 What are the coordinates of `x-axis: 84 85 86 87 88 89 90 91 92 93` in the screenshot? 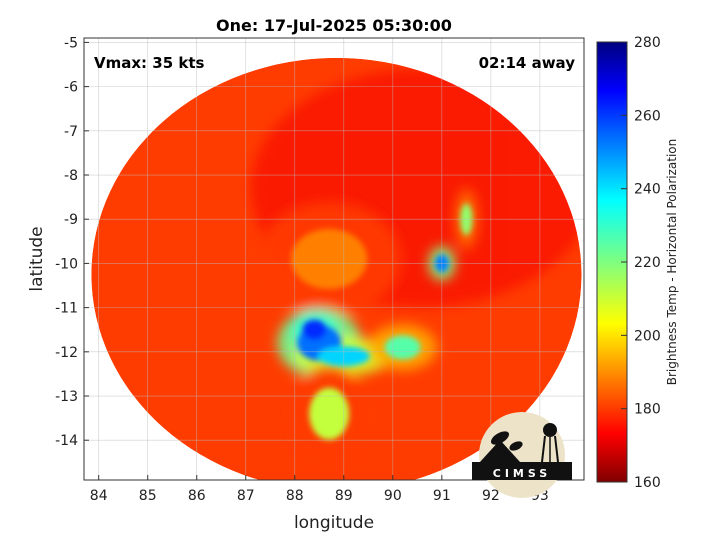 It's located at (319, 489).